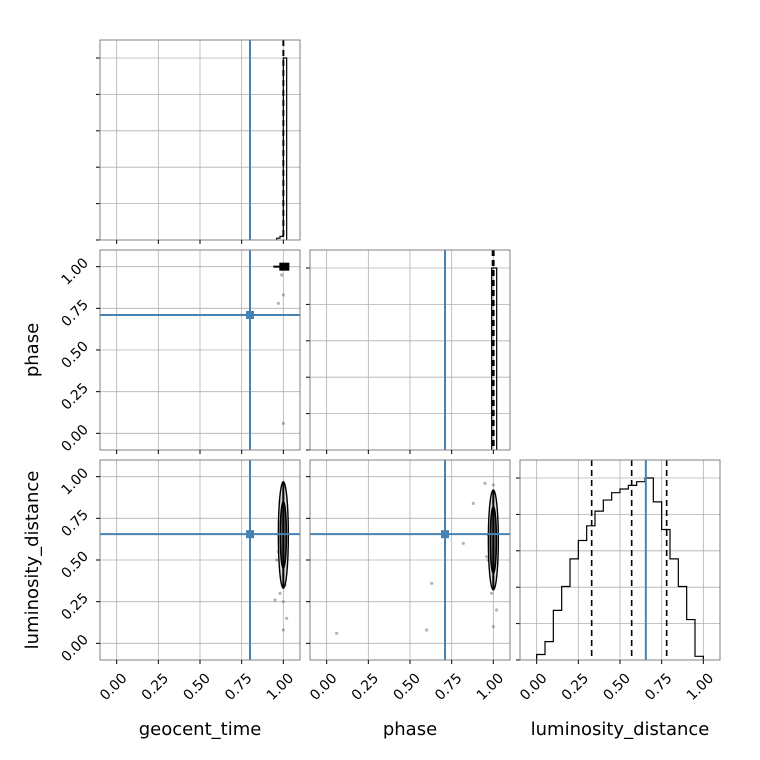  I want to click on x-axis-label-geocent_time: geocent_time, so click(200, 729).